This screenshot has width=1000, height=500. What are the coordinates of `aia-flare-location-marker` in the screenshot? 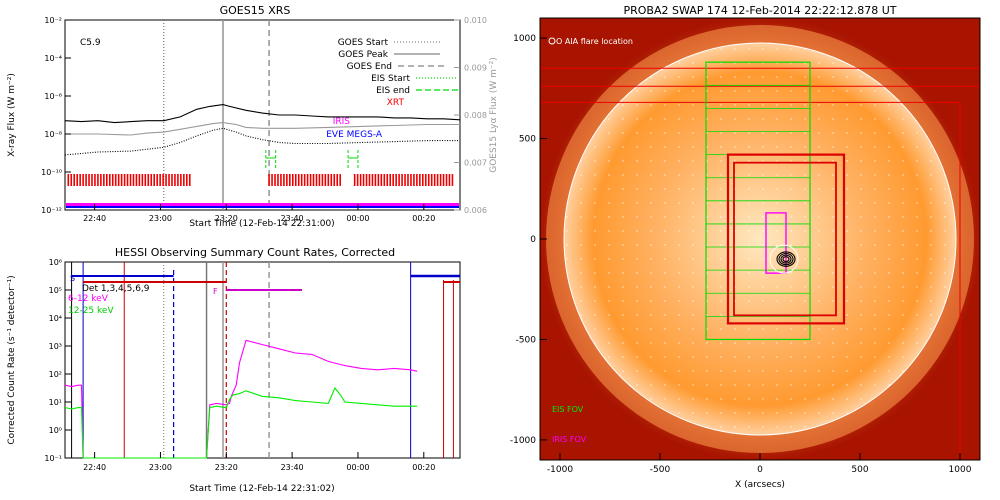 It's located at (784, 259).